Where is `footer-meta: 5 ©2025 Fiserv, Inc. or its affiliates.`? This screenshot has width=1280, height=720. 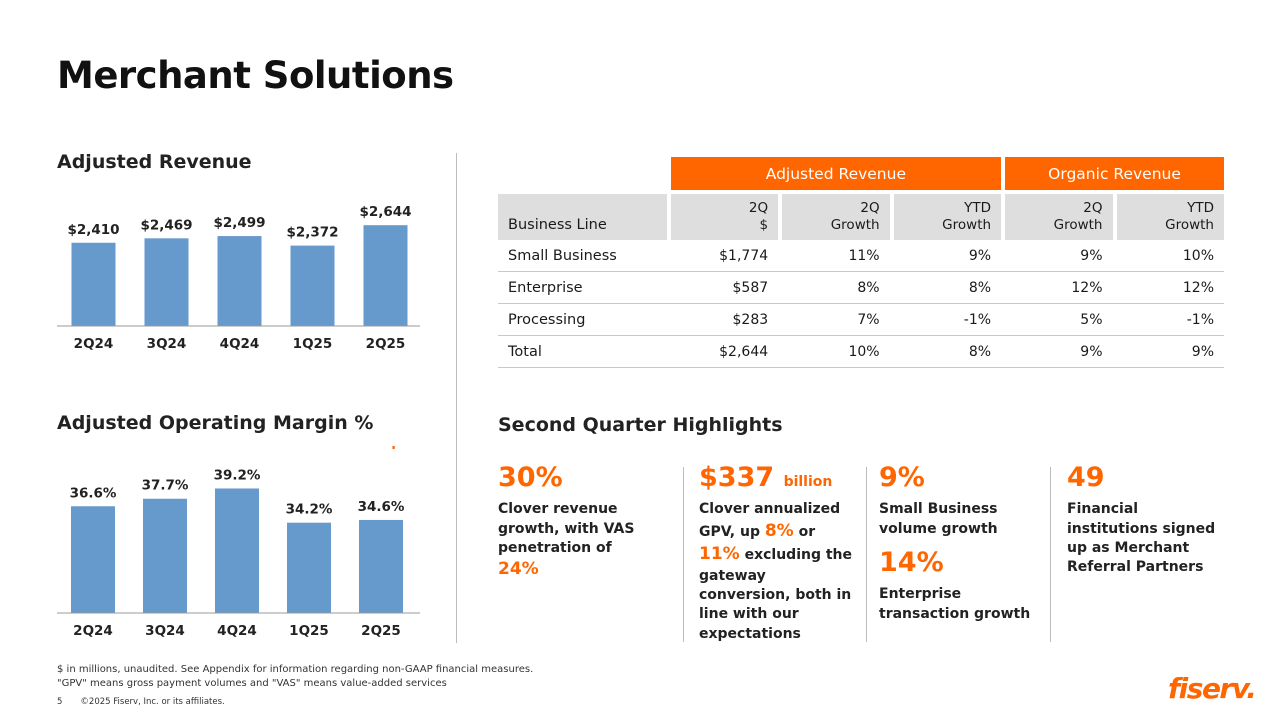
footer-meta: 5 ©2025 Fiserv, Inc. or its affiliates. is located at coordinates (150, 702).